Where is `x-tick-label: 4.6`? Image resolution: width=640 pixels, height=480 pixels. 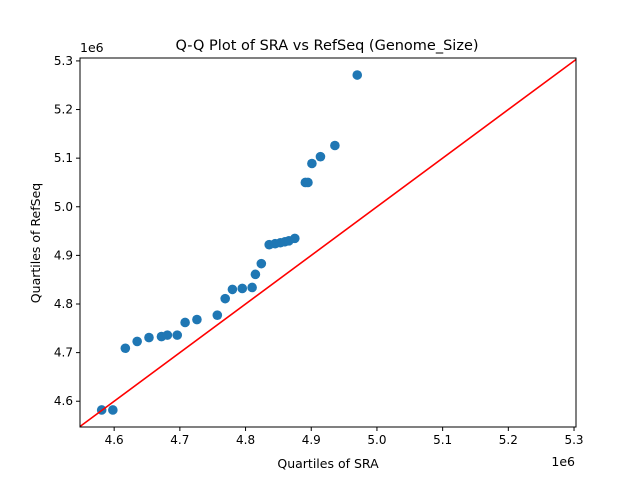
x-tick-label: 4.6 is located at coordinates (114, 440).